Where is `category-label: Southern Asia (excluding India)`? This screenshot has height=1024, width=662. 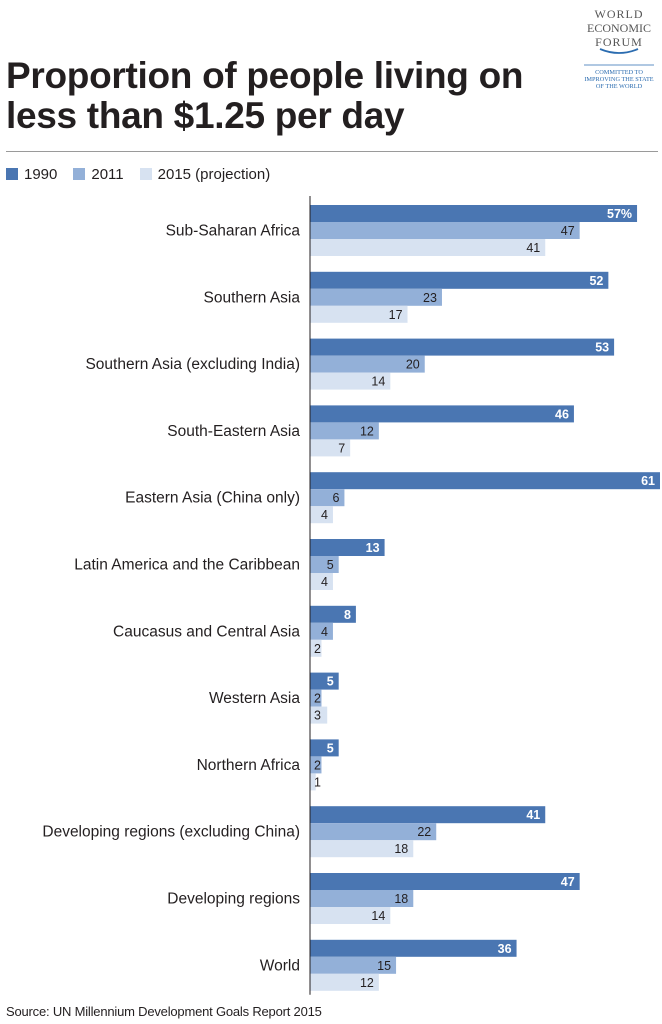 category-label: Southern Asia (excluding India) is located at coordinates (192, 364).